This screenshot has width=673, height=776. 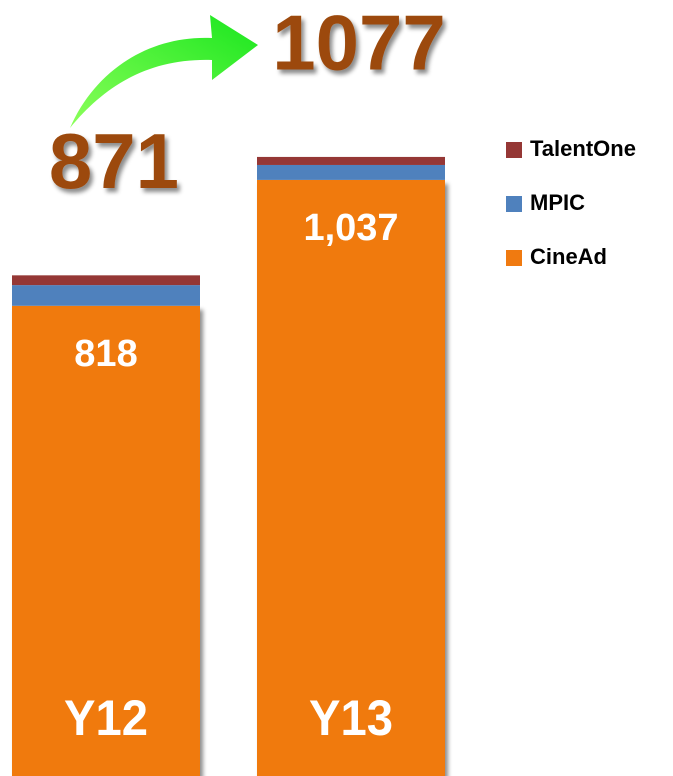 What do you see at coordinates (114, 161) in the screenshot?
I see `total-label: 871` at bounding box center [114, 161].